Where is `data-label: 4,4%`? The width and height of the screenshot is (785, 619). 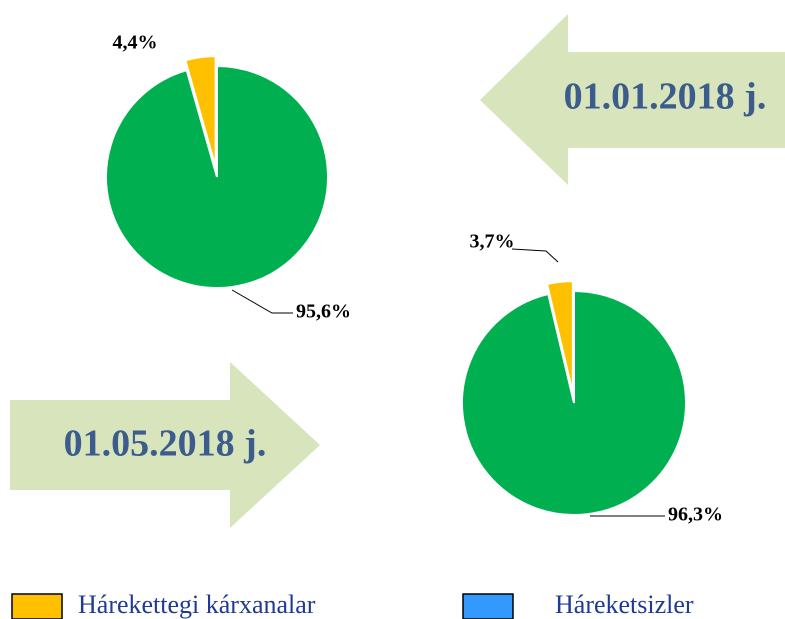
data-label: 4,4% is located at coordinates (135, 43).